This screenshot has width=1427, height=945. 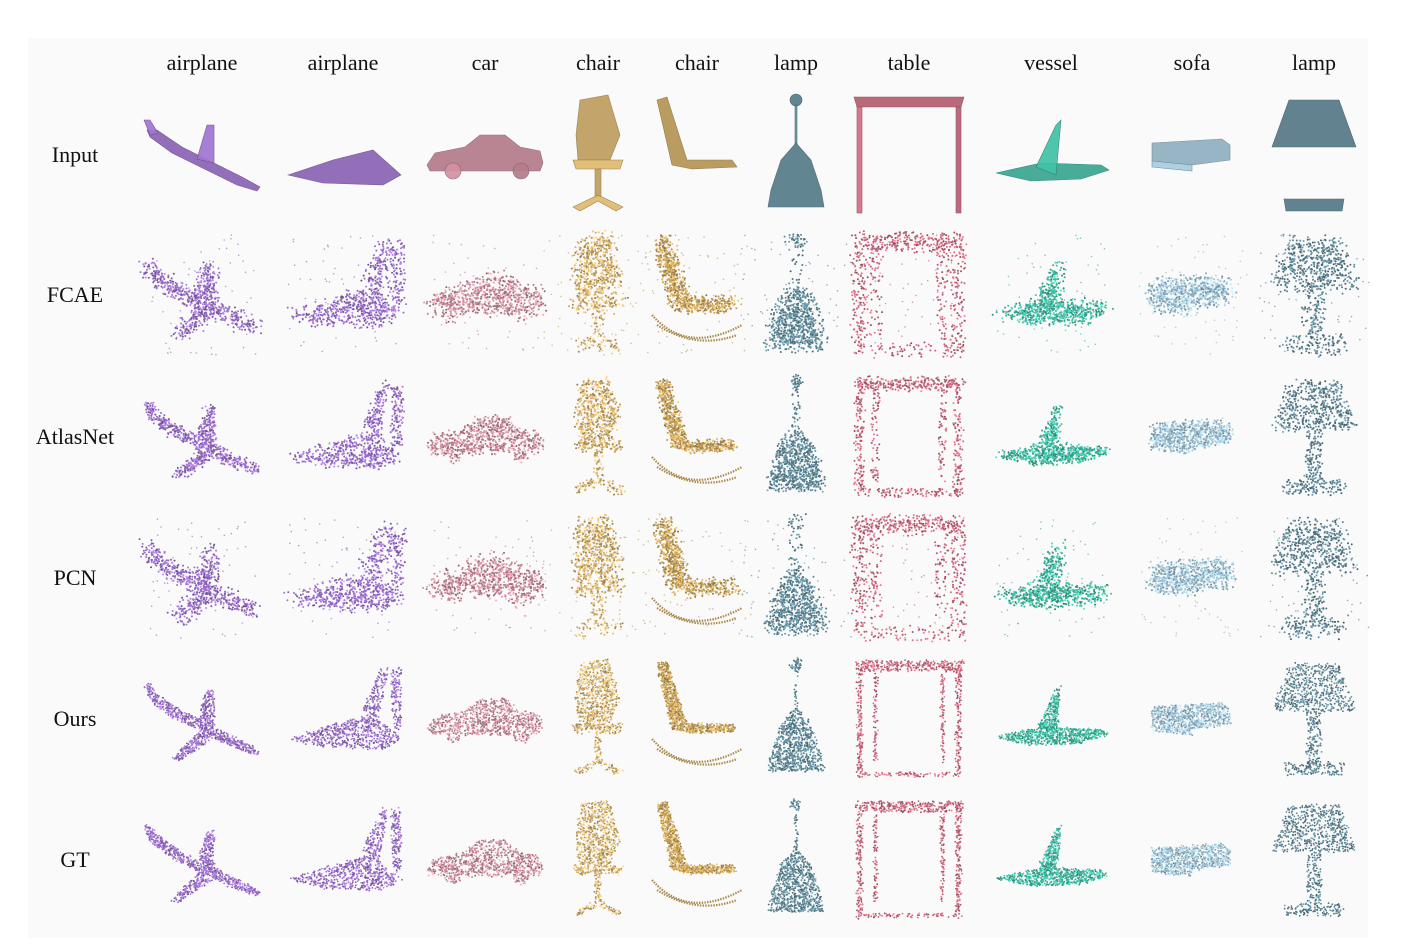 I want to click on column-header-7: table, so click(x=909, y=65).